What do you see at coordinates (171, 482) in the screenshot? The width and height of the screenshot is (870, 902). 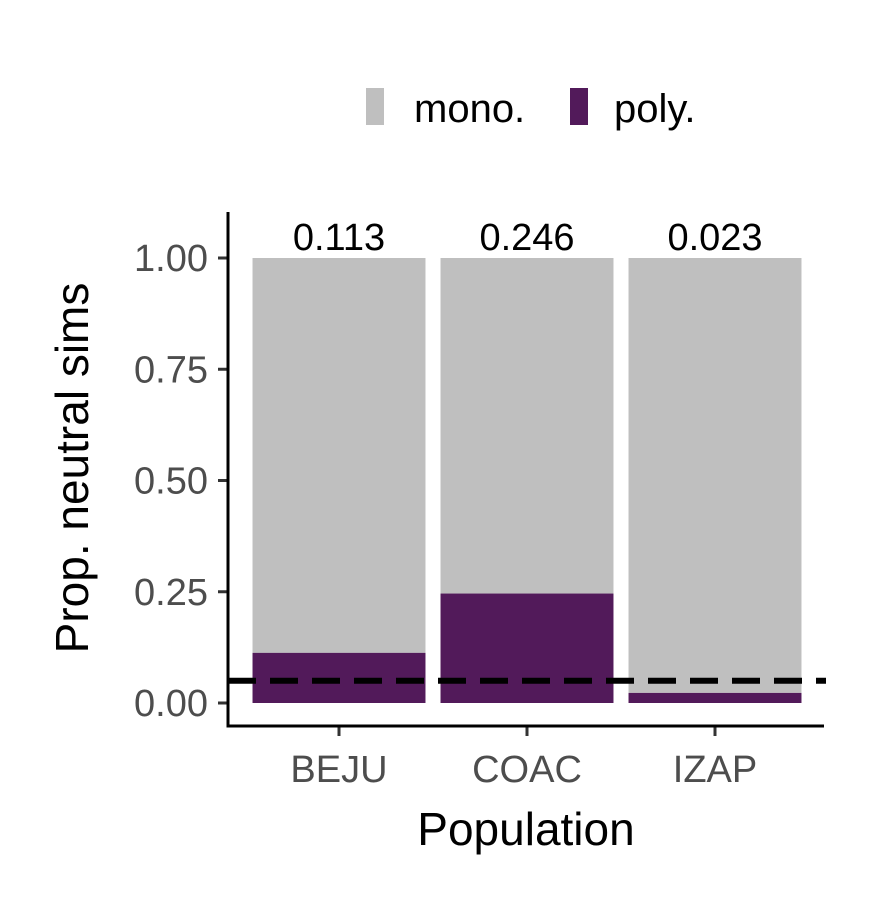 I see `y-tick-label-2: 0.50` at bounding box center [171, 482].